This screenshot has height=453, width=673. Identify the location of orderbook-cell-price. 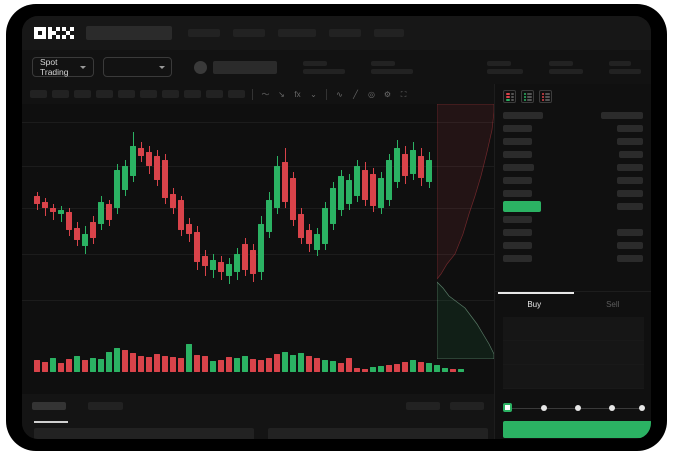
(517, 128).